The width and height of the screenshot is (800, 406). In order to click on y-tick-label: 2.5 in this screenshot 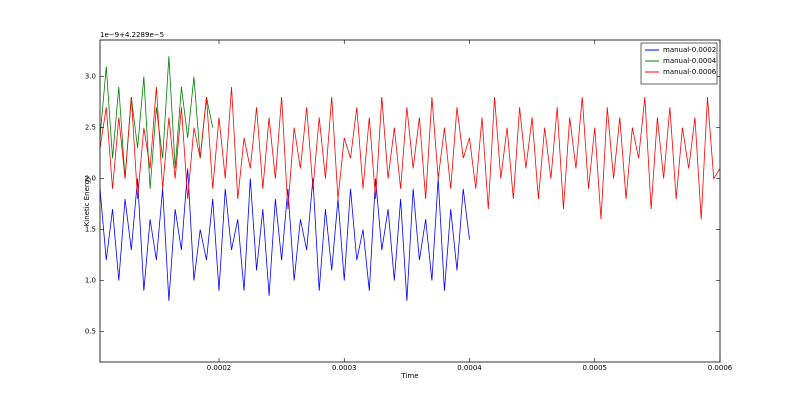, I will do `click(90, 128)`.